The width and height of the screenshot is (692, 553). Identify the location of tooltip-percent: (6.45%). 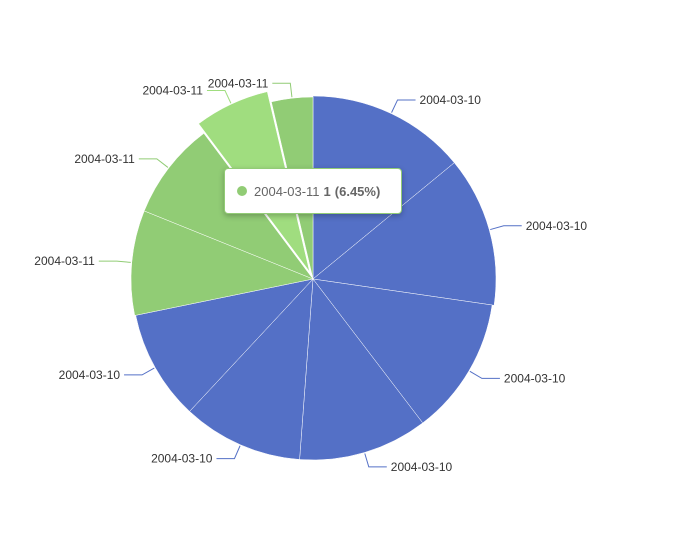
(357, 191).